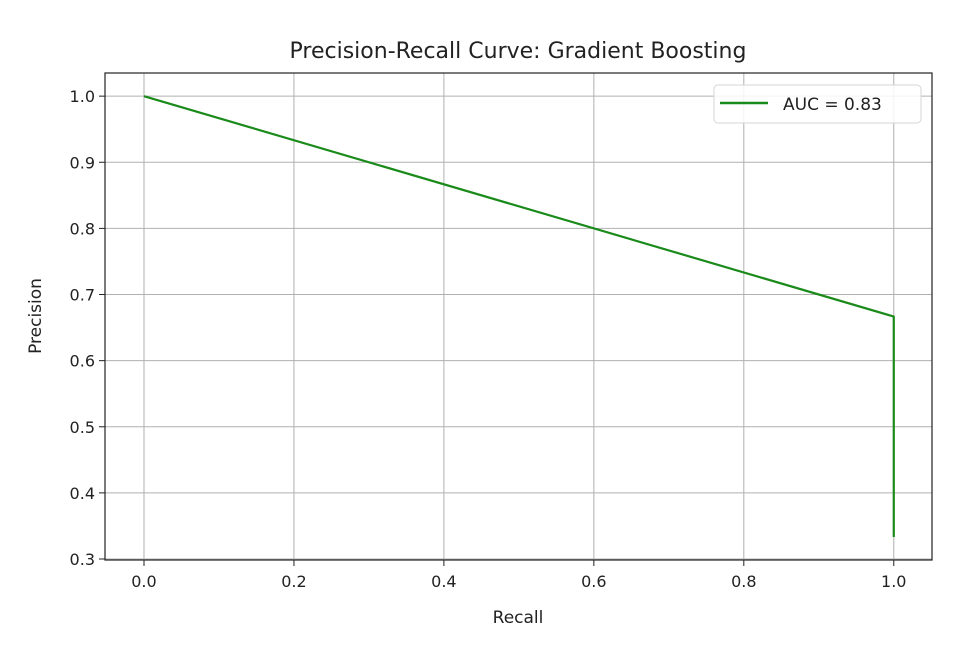 The image size is (957, 650). I want to click on x-tick-label: 0.4, so click(443, 581).